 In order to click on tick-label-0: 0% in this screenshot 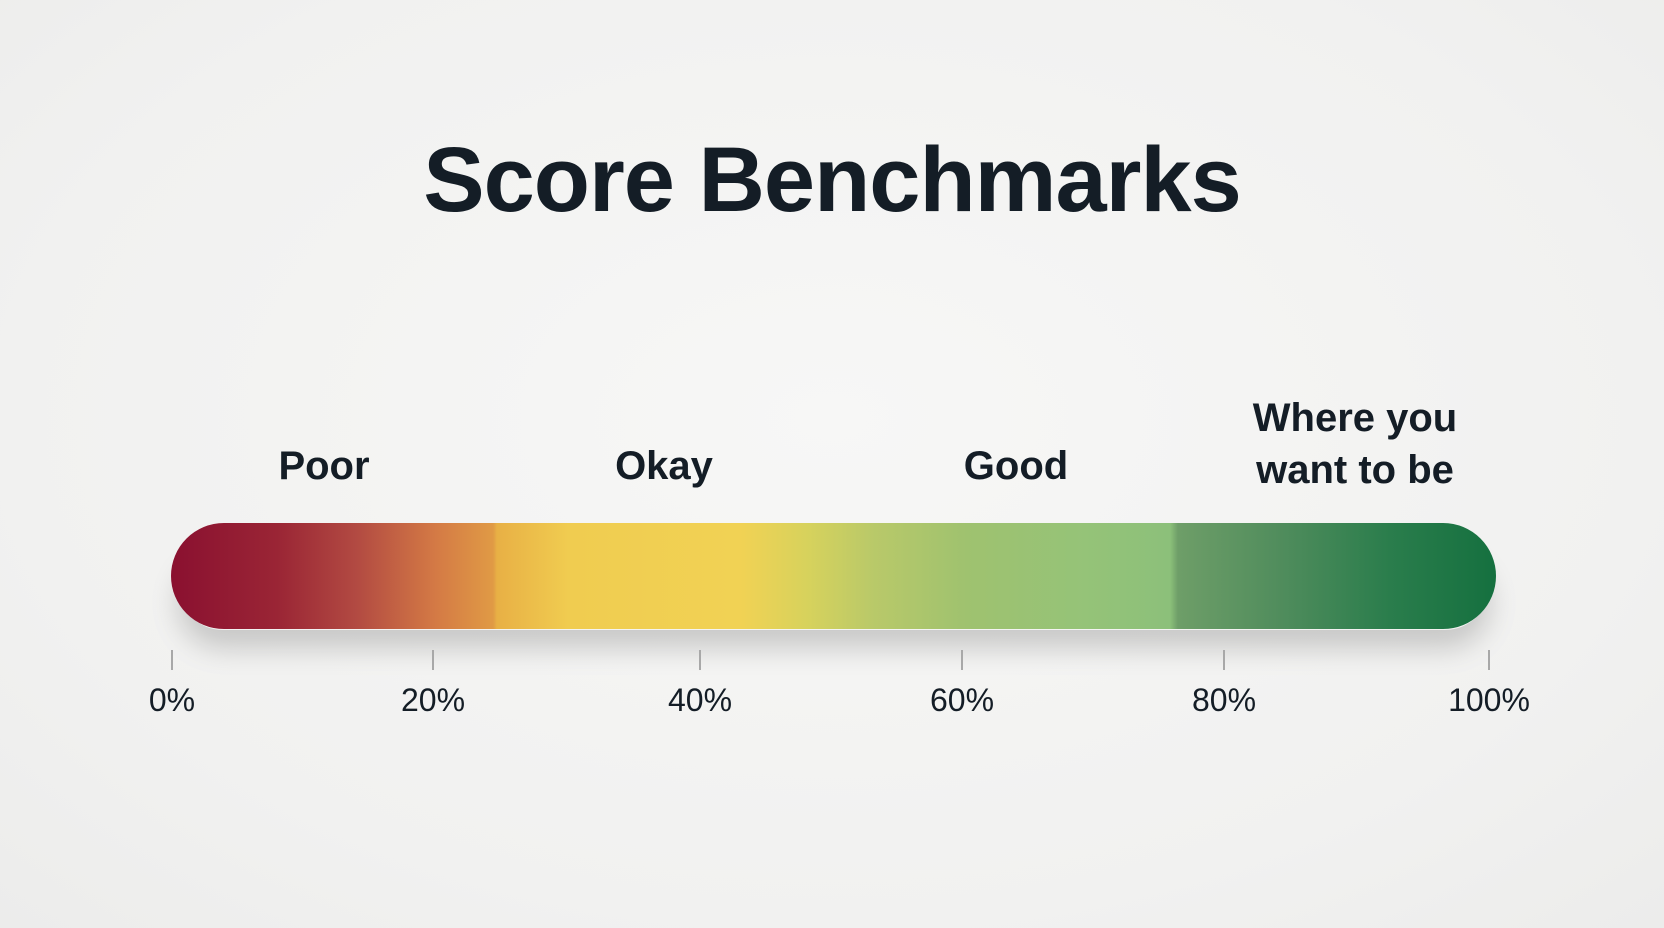, I will do `click(172, 700)`.